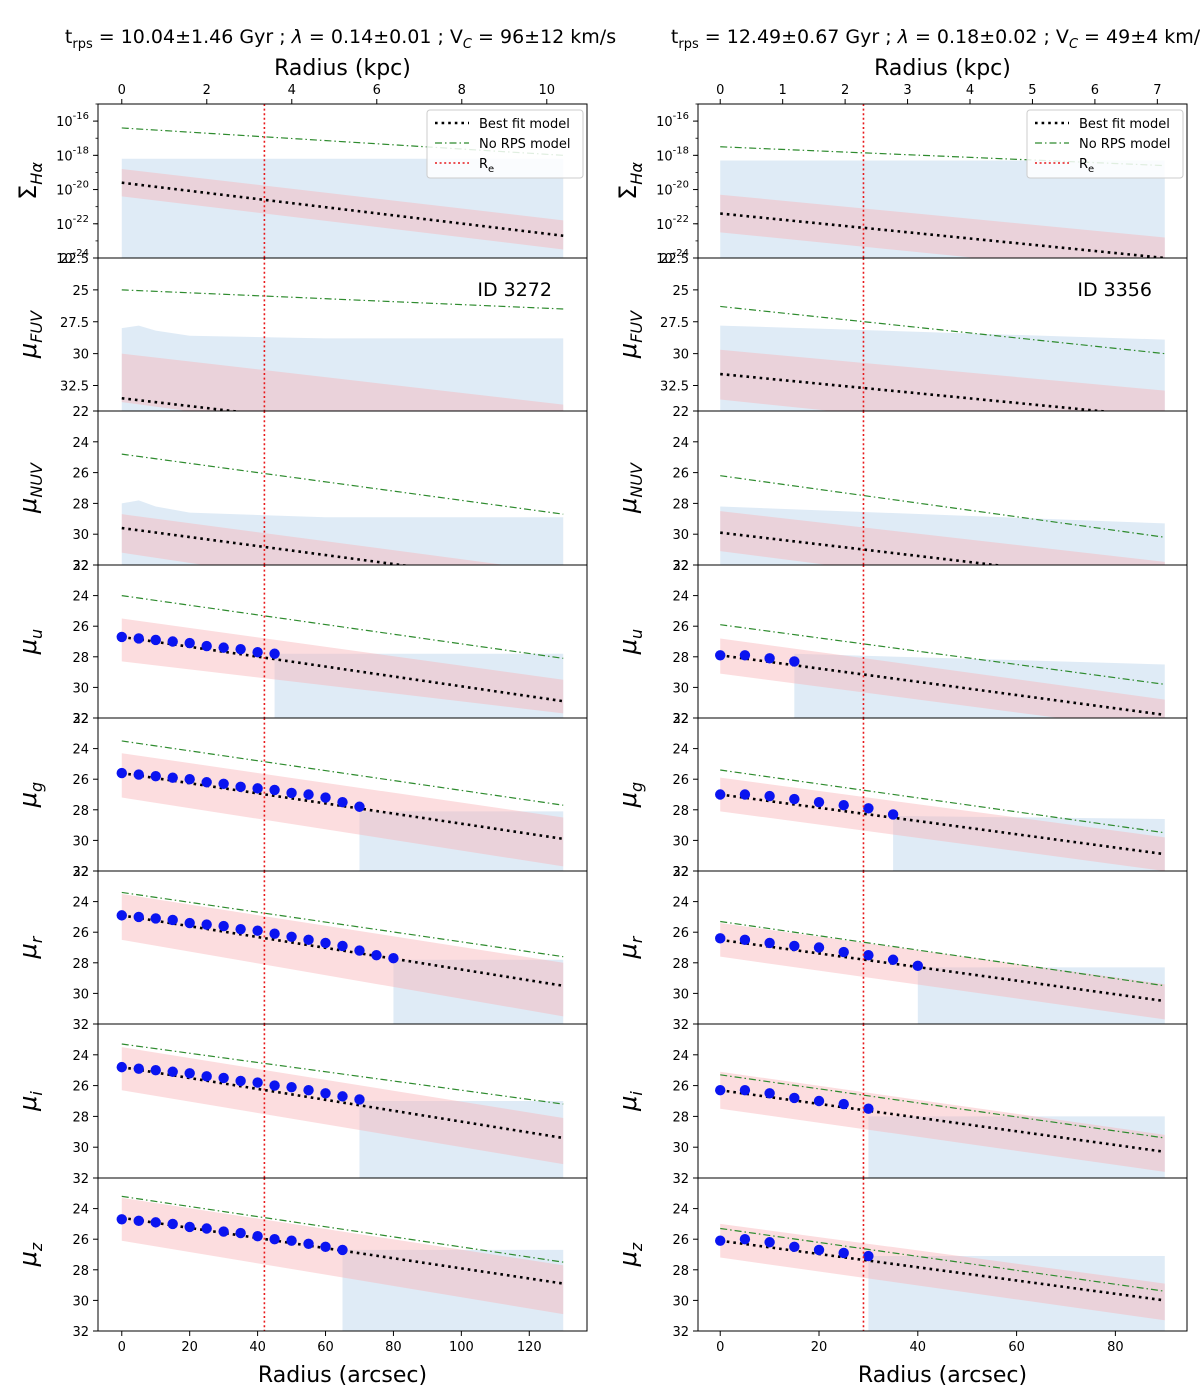 This screenshot has height=1400, width=1200. Describe the element at coordinates (80, 355) in the screenshot. I see `y-tick-label: 30` at that location.